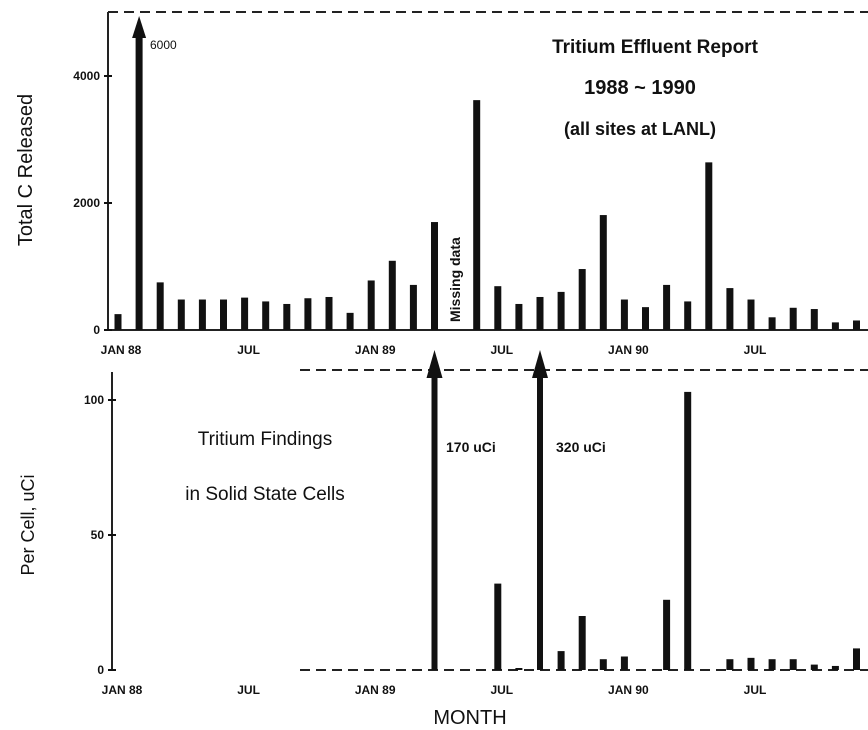 The width and height of the screenshot is (868, 730). Describe the element at coordinates (471, 447) in the screenshot. I see `arrow-label-170: 170 uCi` at that location.